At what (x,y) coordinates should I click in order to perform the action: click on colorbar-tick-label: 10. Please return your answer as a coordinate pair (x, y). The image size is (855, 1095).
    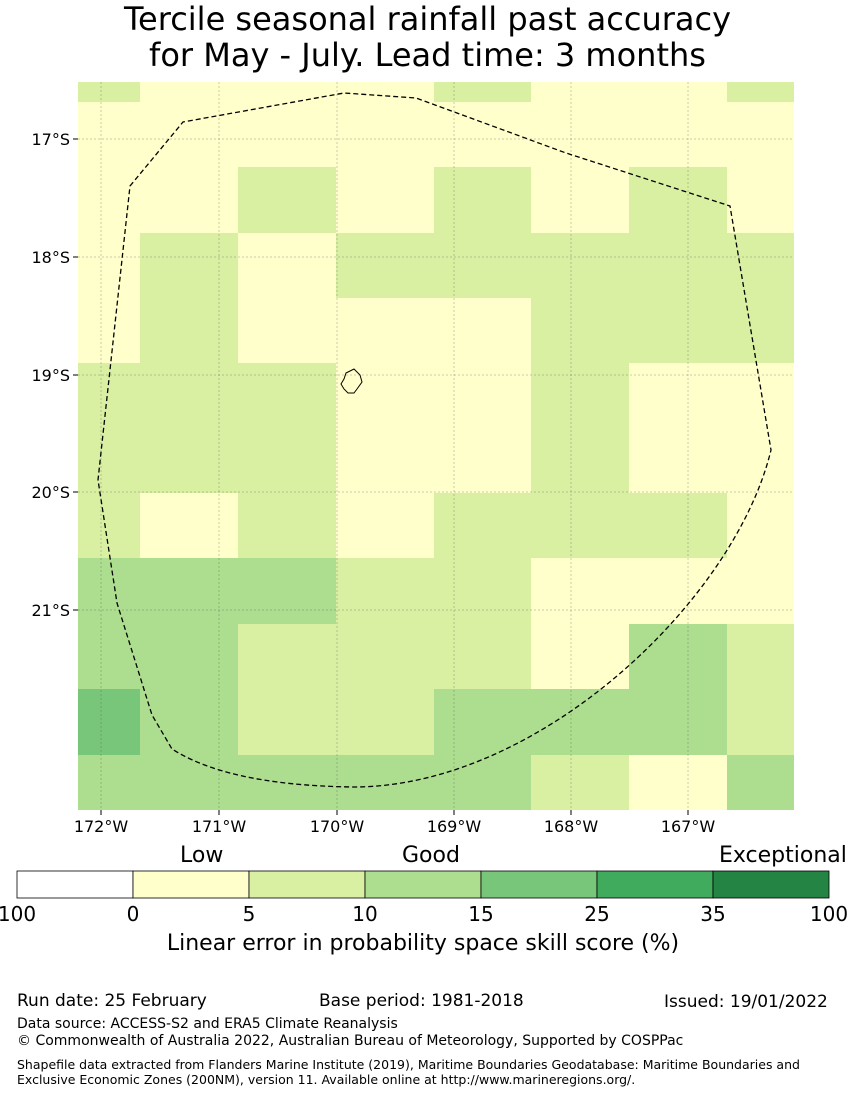
    Looking at the image, I should click on (365, 914).